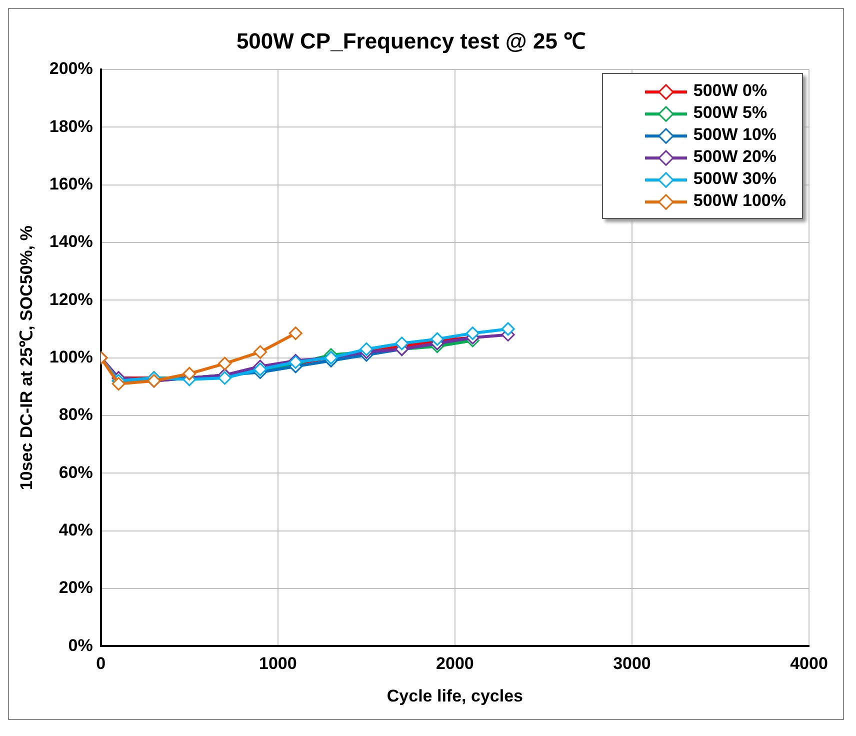 The height and width of the screenshot is (736, 856). I want to click on y-tick-label: 0%, so click(80, 645).